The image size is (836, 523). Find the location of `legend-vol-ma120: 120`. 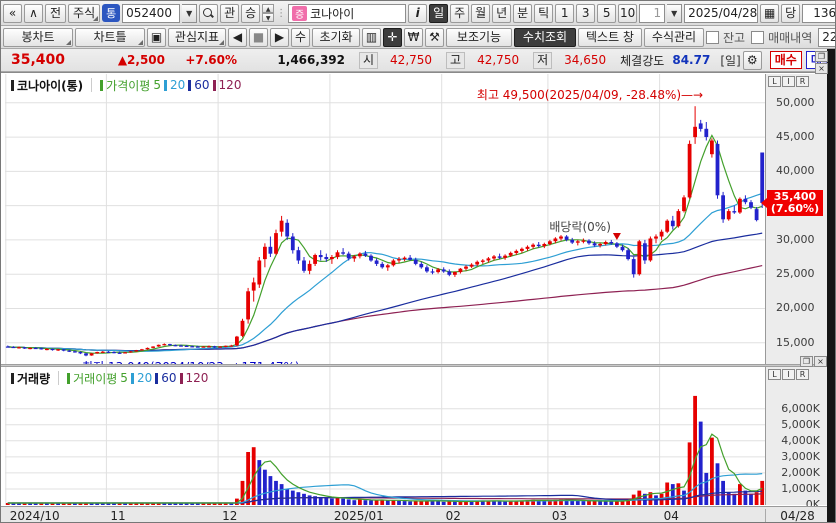

legend-vol-ma120: 120 is located at coordinates (197, 378).